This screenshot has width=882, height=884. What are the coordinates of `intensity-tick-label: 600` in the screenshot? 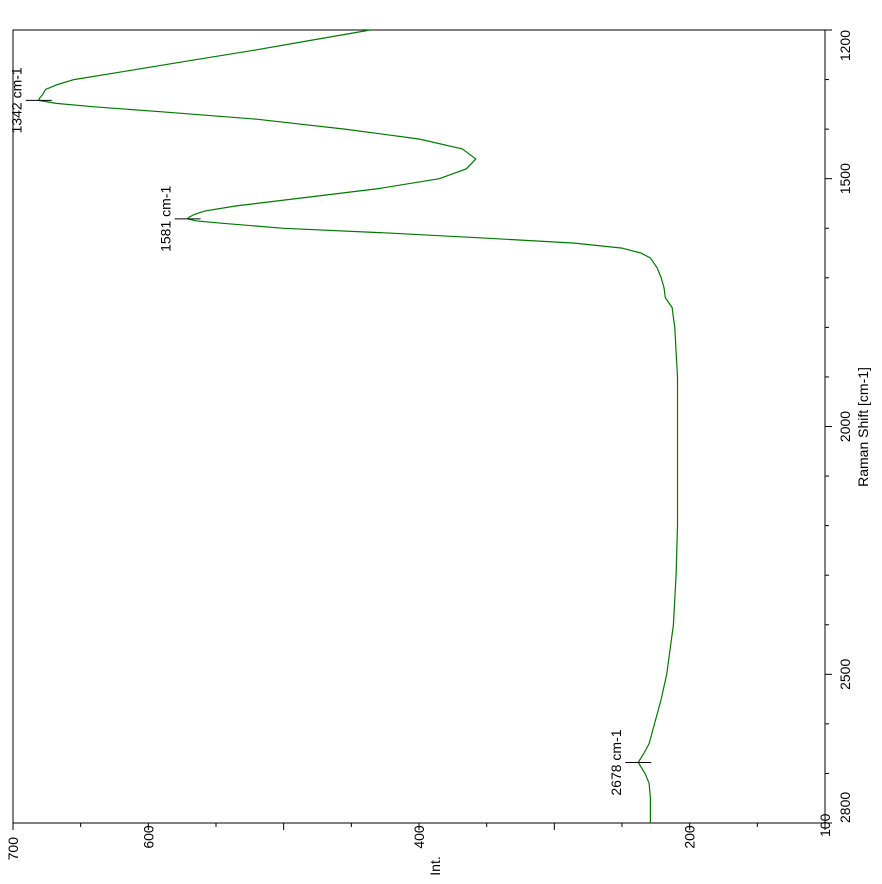 It's located at (148, 837).